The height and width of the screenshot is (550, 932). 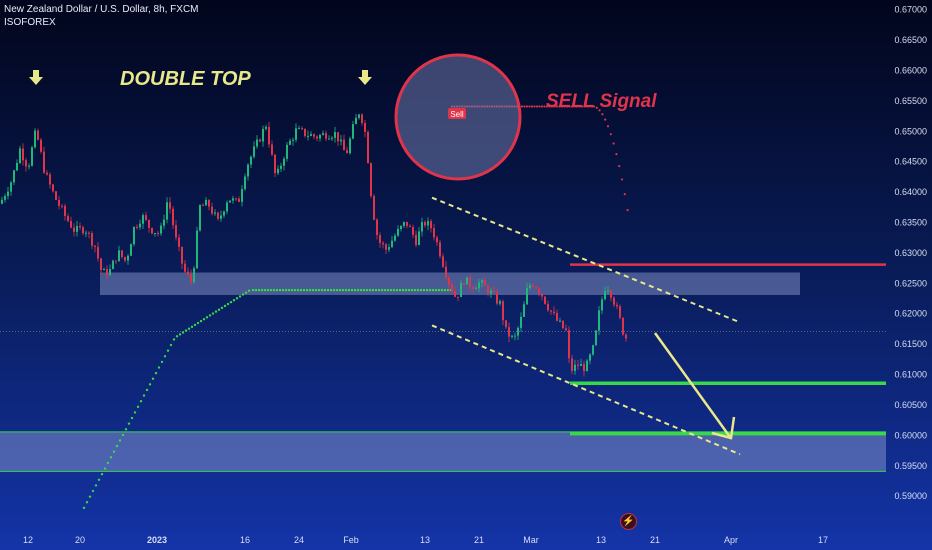 I want to click on lightning-icon: ⚡, so click(x=628, y=521).